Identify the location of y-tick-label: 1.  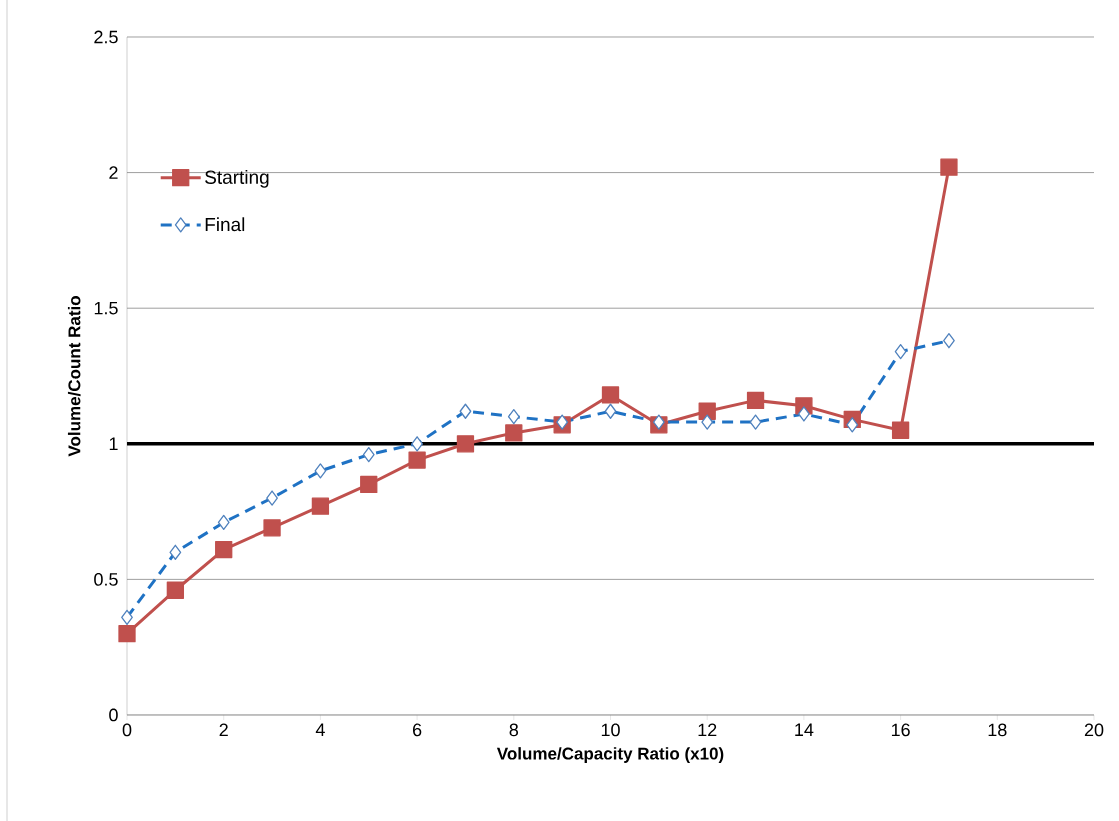
(113, 443).